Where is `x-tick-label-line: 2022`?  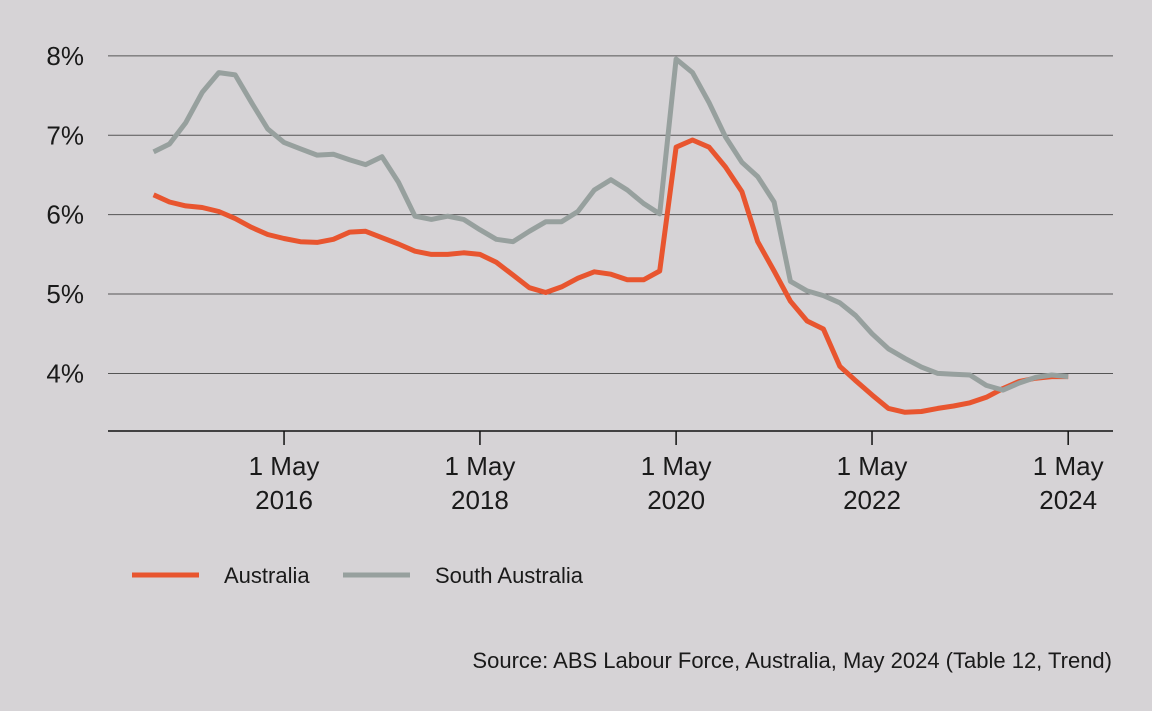
x-tick-label-line: 2022 is located at coordinates (872, 500).